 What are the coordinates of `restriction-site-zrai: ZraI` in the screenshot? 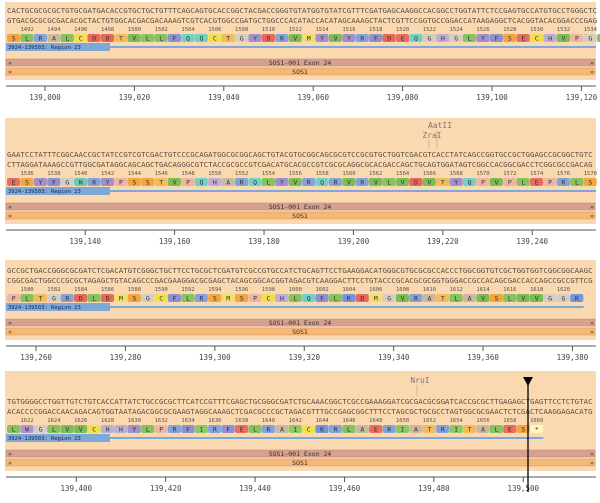 It's located at (431, 135).